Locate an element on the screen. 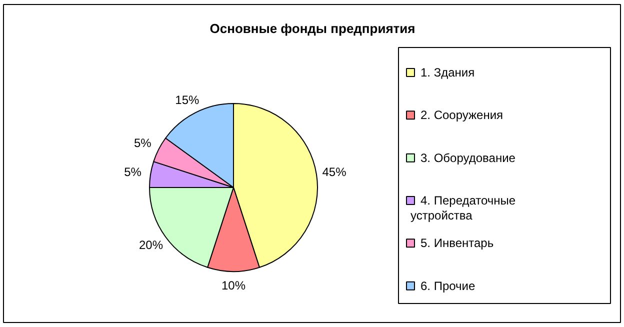 The image size is (624, 327). data-label: 45% is located at coordinates (334, 172).